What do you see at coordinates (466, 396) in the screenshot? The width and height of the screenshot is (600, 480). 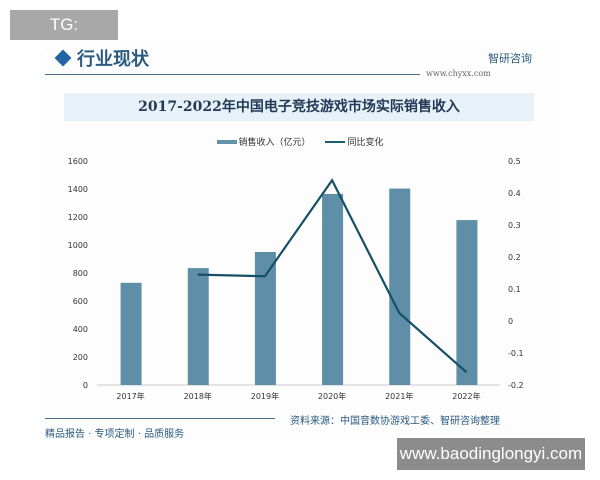 I see `x-tick-label: 2022年` at bounding box center [466, 396].